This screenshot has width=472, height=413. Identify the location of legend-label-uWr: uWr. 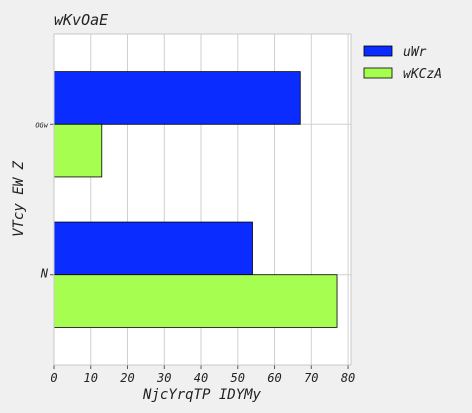
(415, 52).